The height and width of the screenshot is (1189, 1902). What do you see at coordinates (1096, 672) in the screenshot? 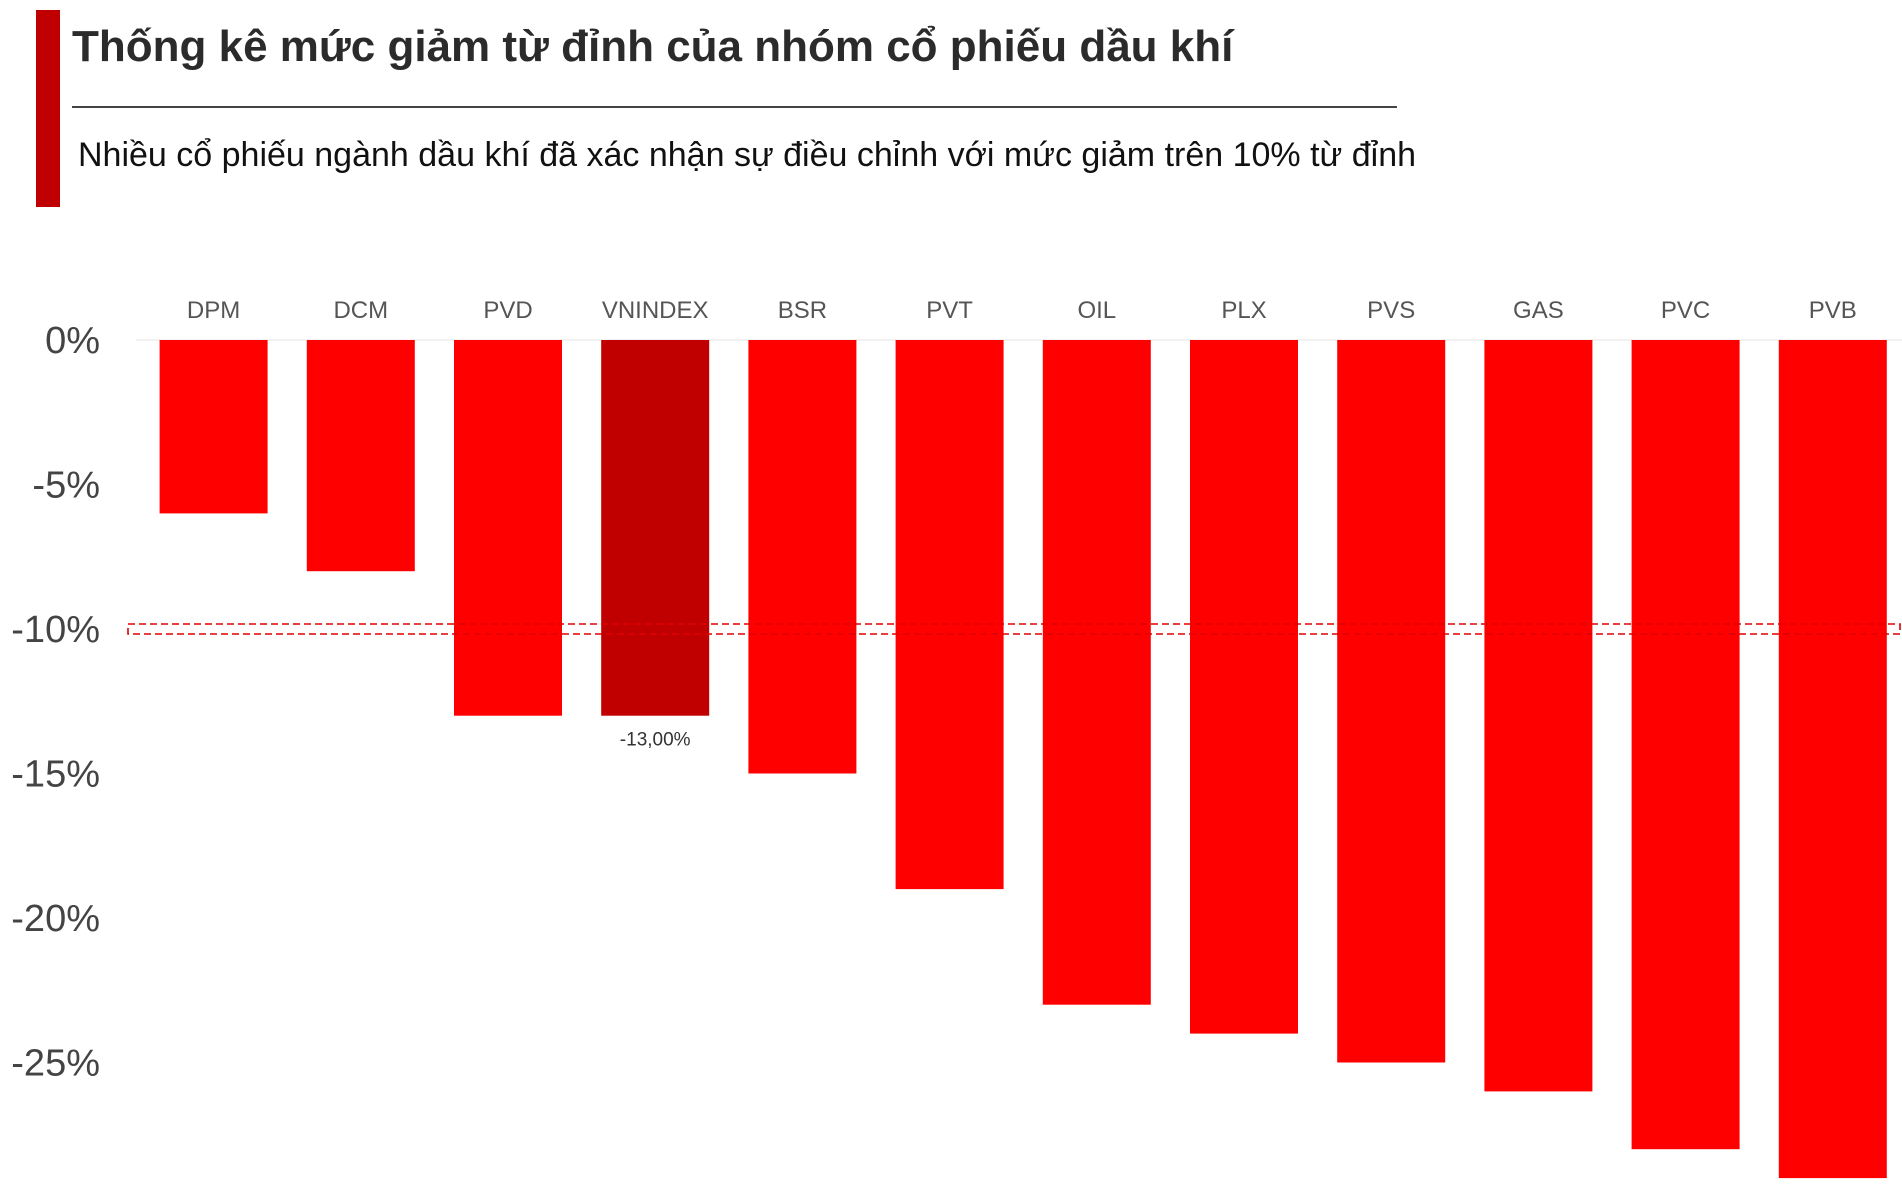
I see `bar-oil` at bounding box center [1096, 672].